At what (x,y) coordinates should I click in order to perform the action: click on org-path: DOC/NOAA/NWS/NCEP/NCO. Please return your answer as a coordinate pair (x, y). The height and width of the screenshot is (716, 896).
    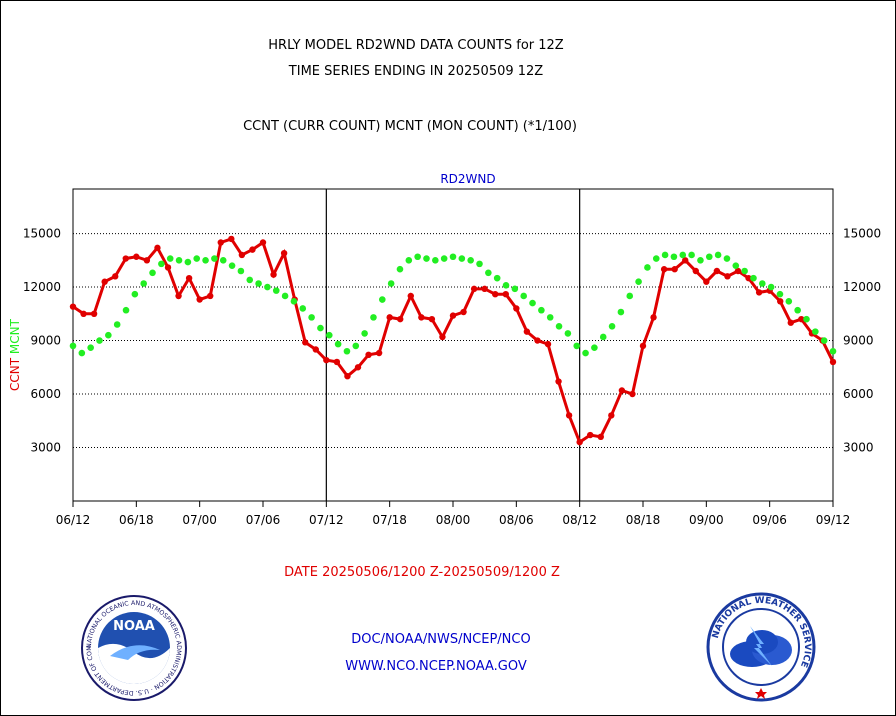
    Looking at the image, I should click on (441, 639).